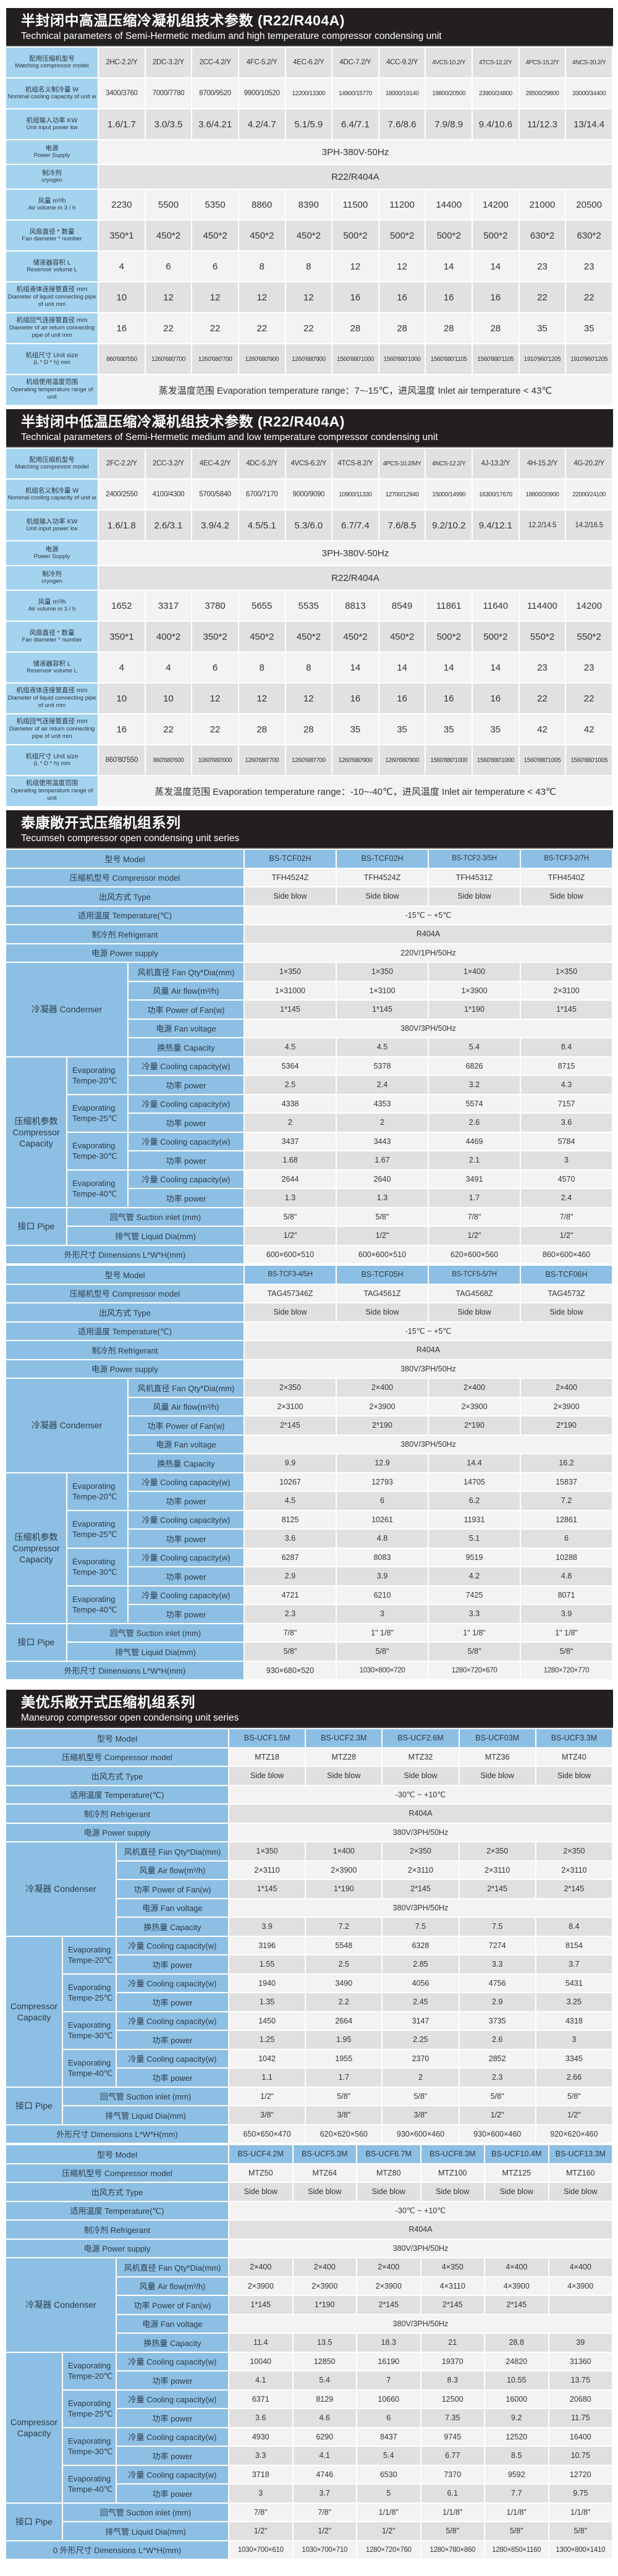  Describe the element at coordinates (580, 2154) in the screenshot. I see `value-cell: BS-UCF13.3M` at that location.